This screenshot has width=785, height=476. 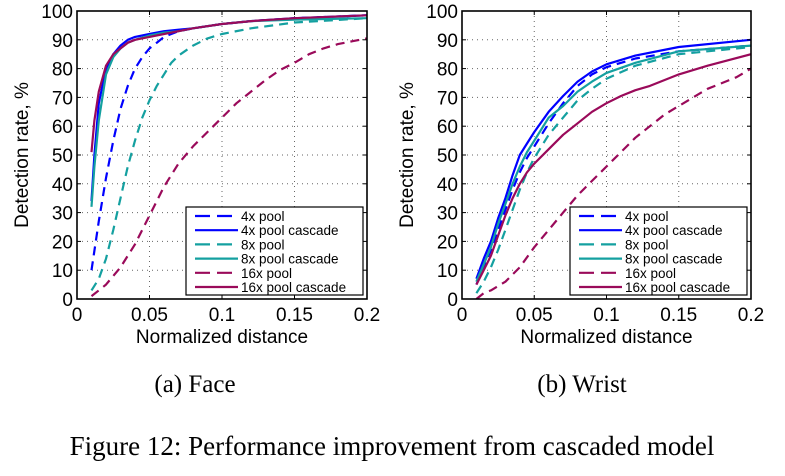 I want to click on subcaption: (b) Wrist, so click(x=582, y=384).